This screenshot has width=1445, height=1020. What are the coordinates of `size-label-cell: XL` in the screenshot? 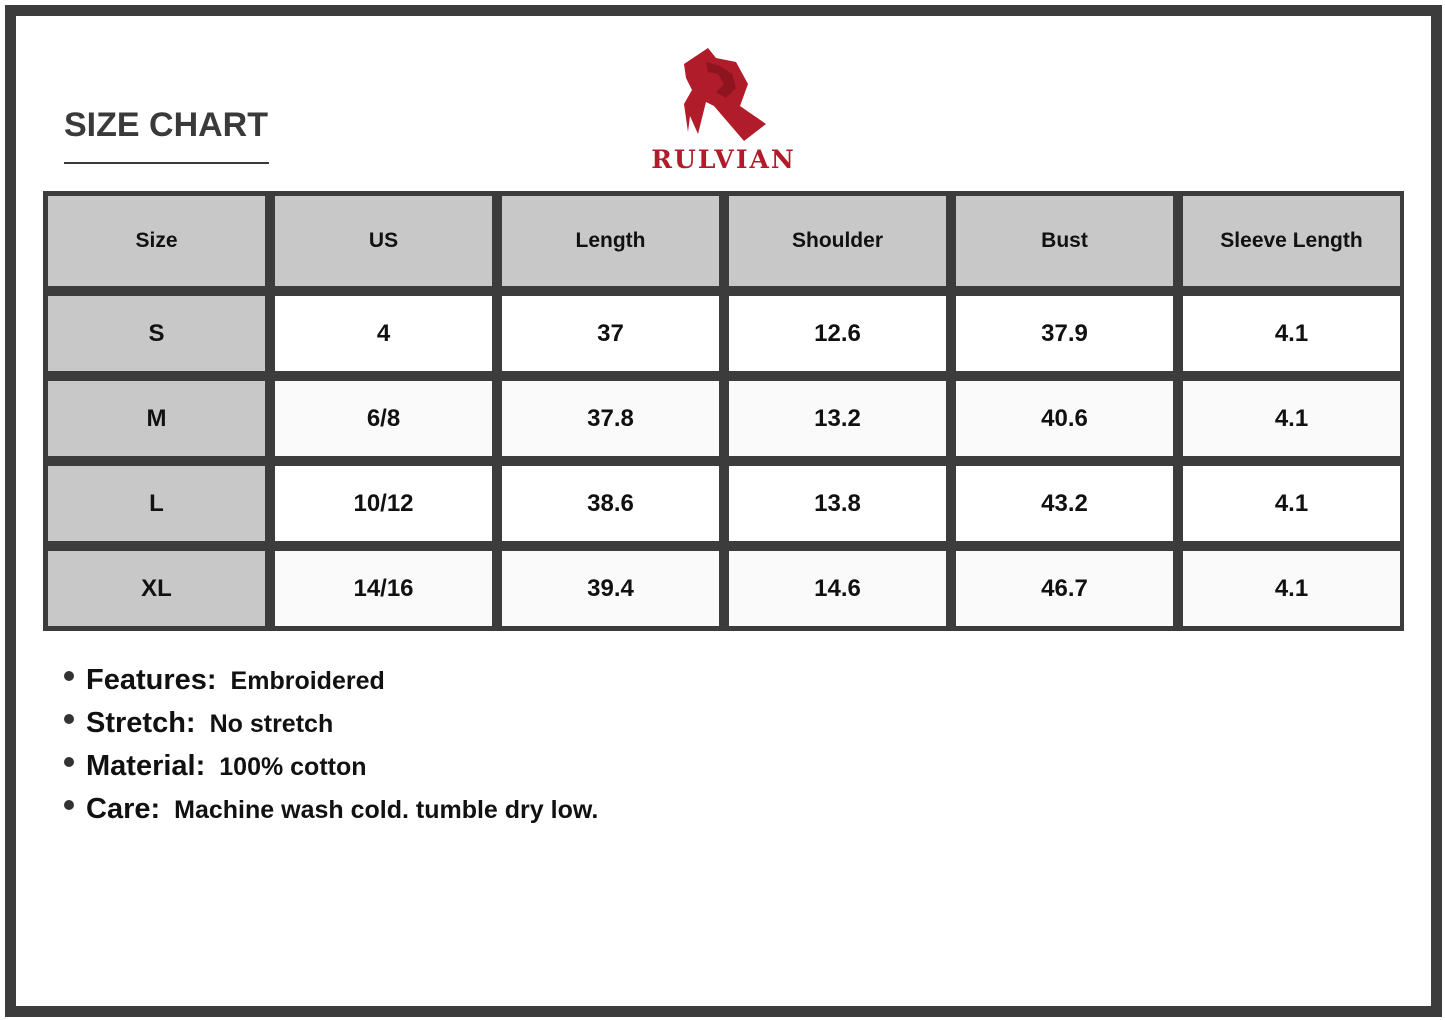 It's located at (156, 588).